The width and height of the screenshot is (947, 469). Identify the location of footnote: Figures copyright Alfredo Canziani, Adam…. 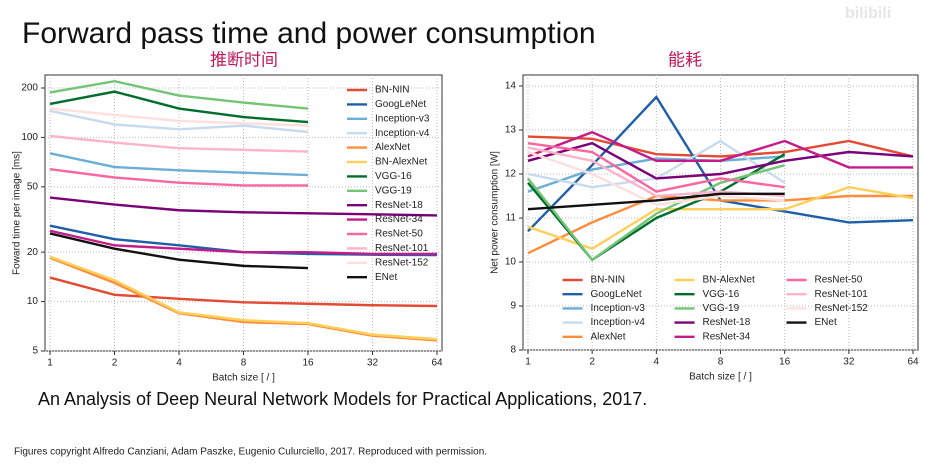
(250, 452).